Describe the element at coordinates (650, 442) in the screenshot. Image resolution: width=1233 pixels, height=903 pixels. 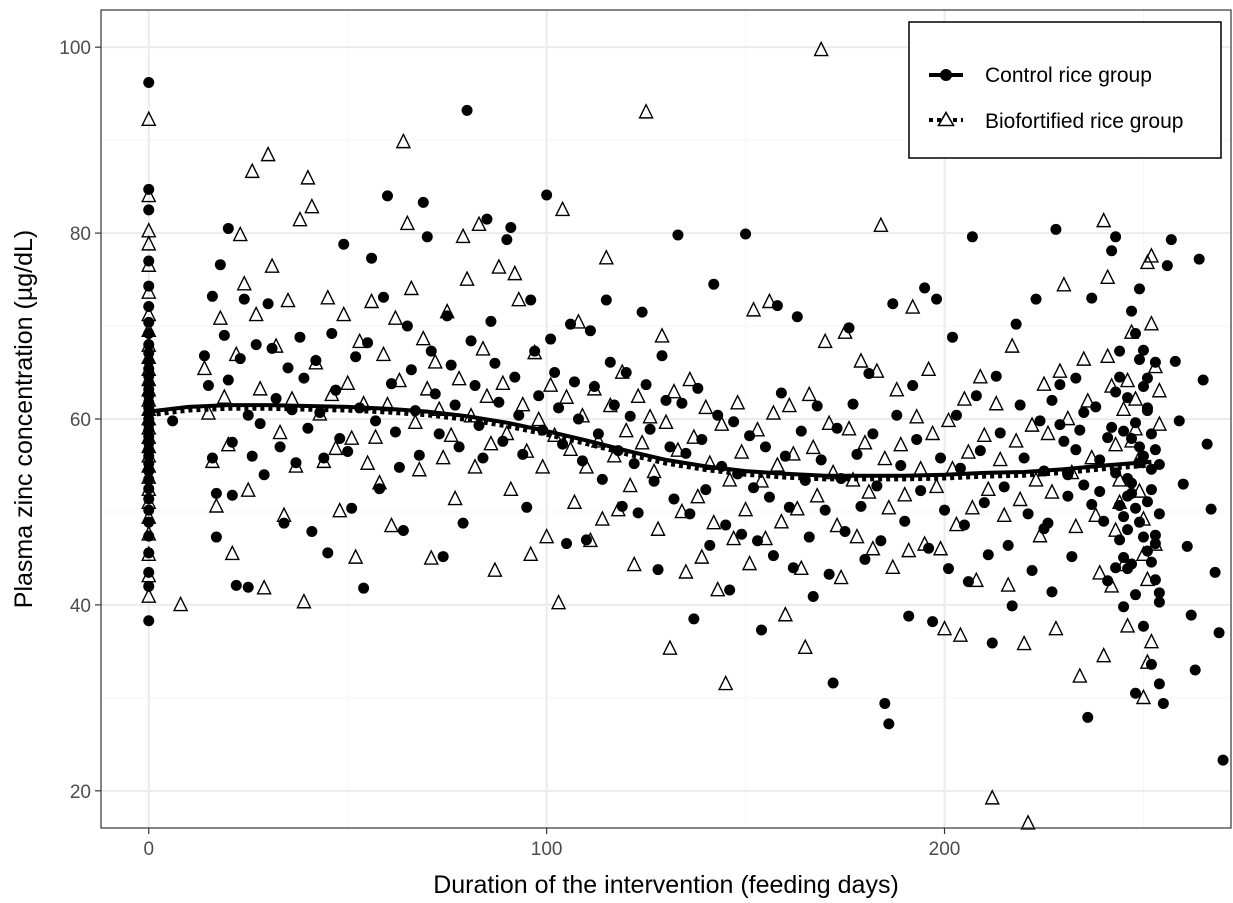
I see `smooth-curves` at that location.